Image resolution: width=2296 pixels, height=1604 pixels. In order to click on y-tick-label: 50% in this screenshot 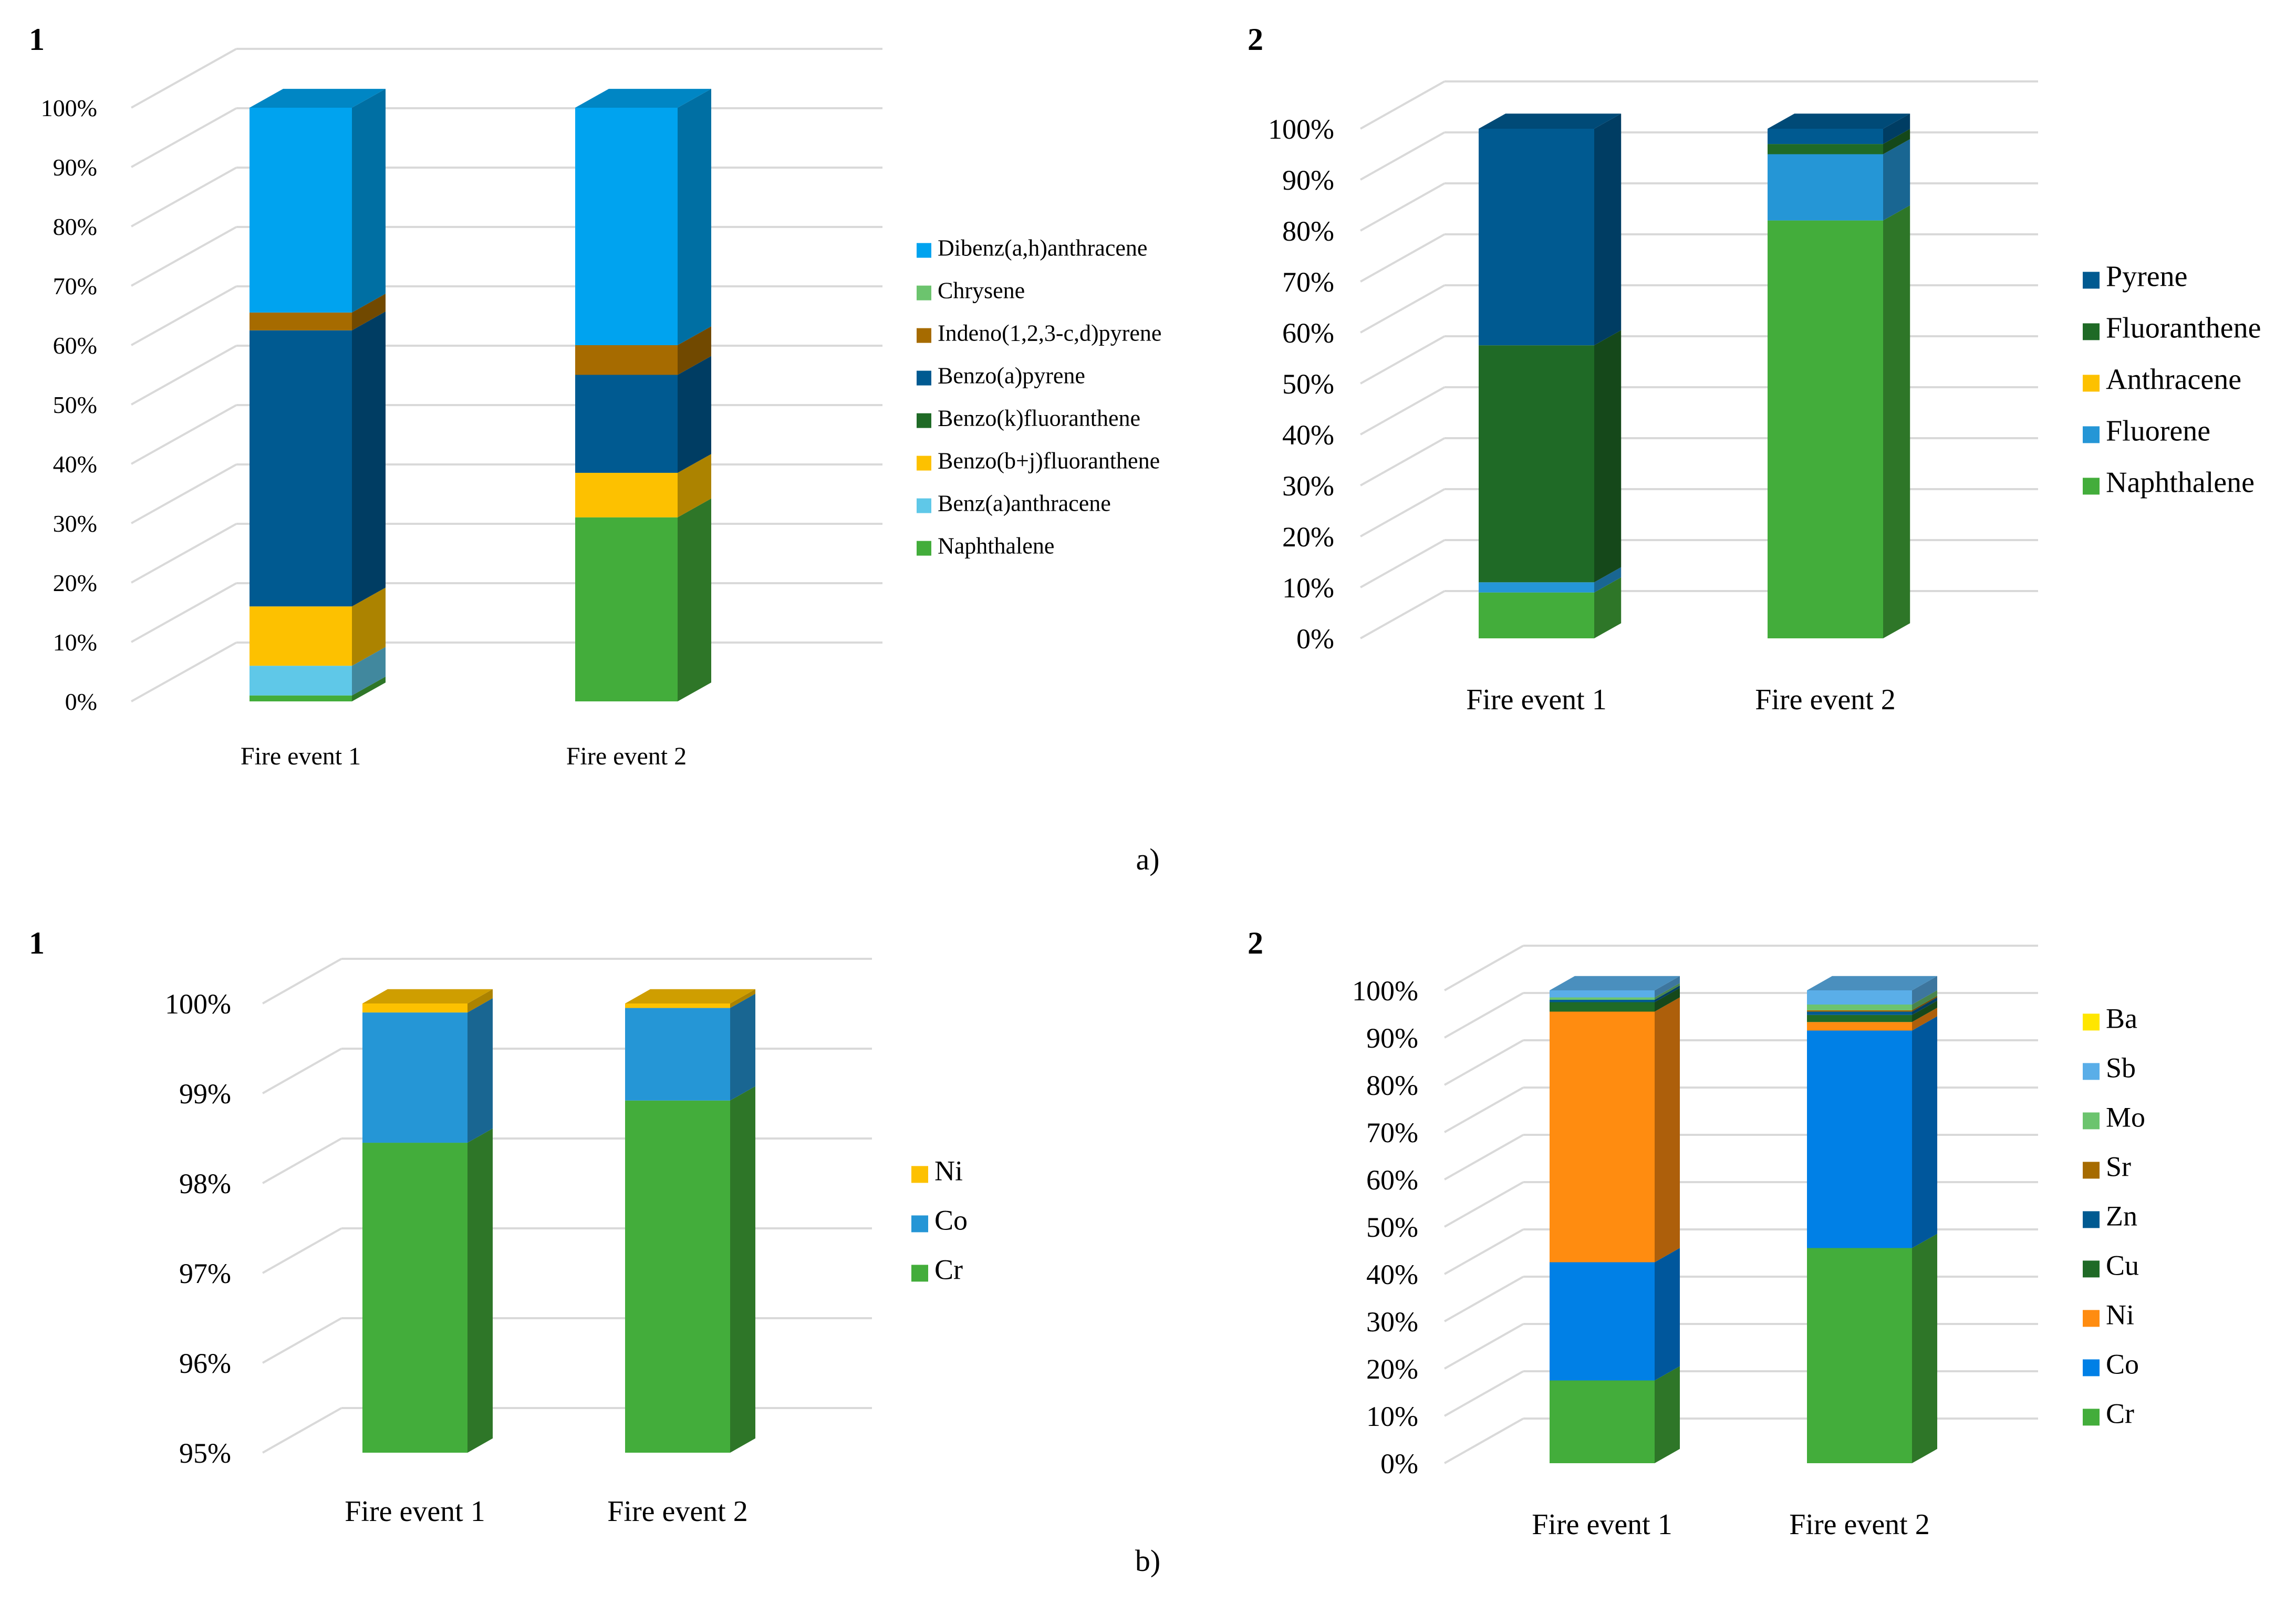, I will do `click(75, 404)`.